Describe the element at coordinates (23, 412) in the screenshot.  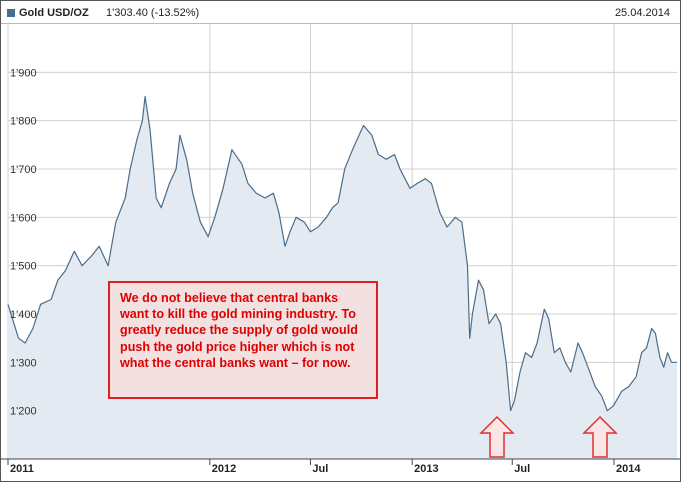
I see `y-tick-label: 1'200` at that location.